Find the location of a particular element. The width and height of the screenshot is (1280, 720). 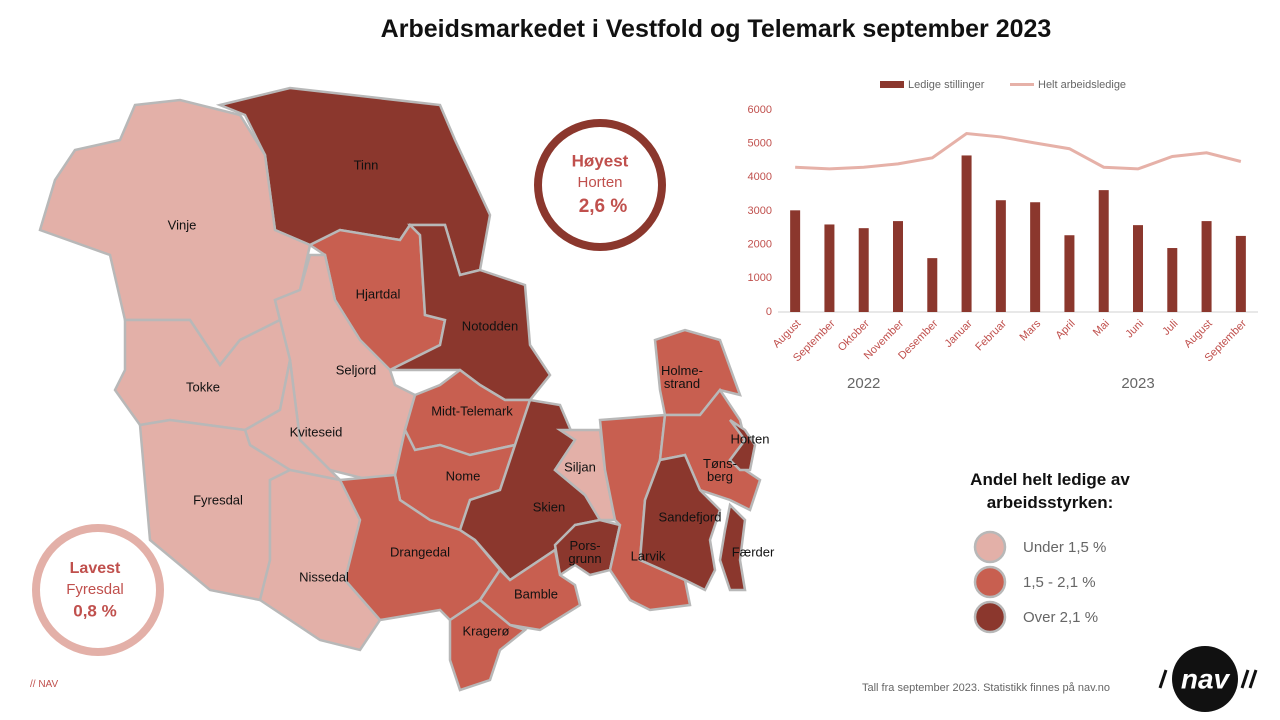

region-label: Fyresdal is located at coordinates (218, 500).